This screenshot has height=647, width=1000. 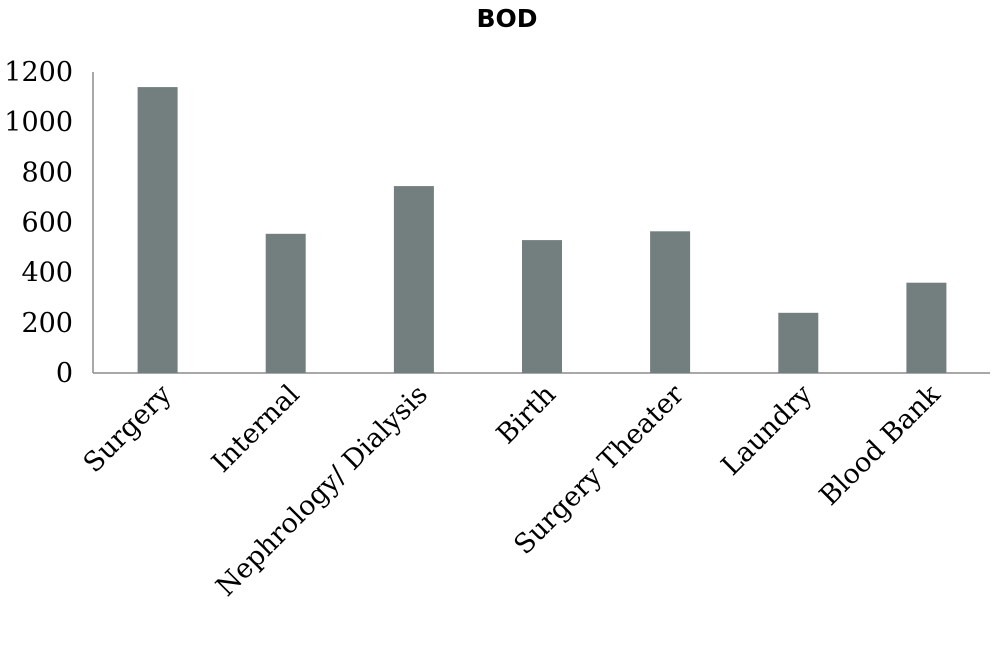 I want to click on x-tick-label: Surgery, so click(x=128, y=429).